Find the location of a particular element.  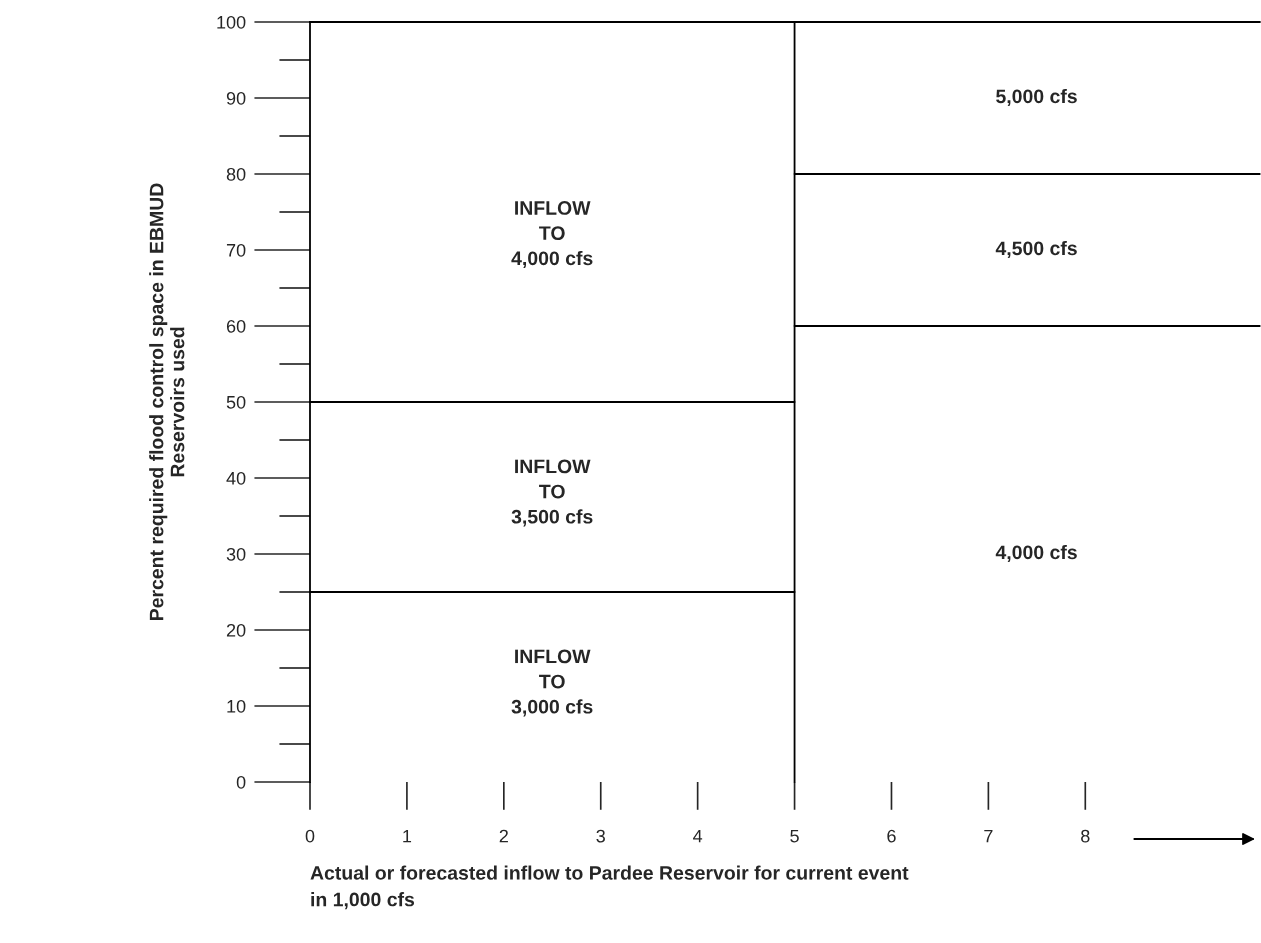

x-tick-label: 2 is located at coordinates (503, 836).